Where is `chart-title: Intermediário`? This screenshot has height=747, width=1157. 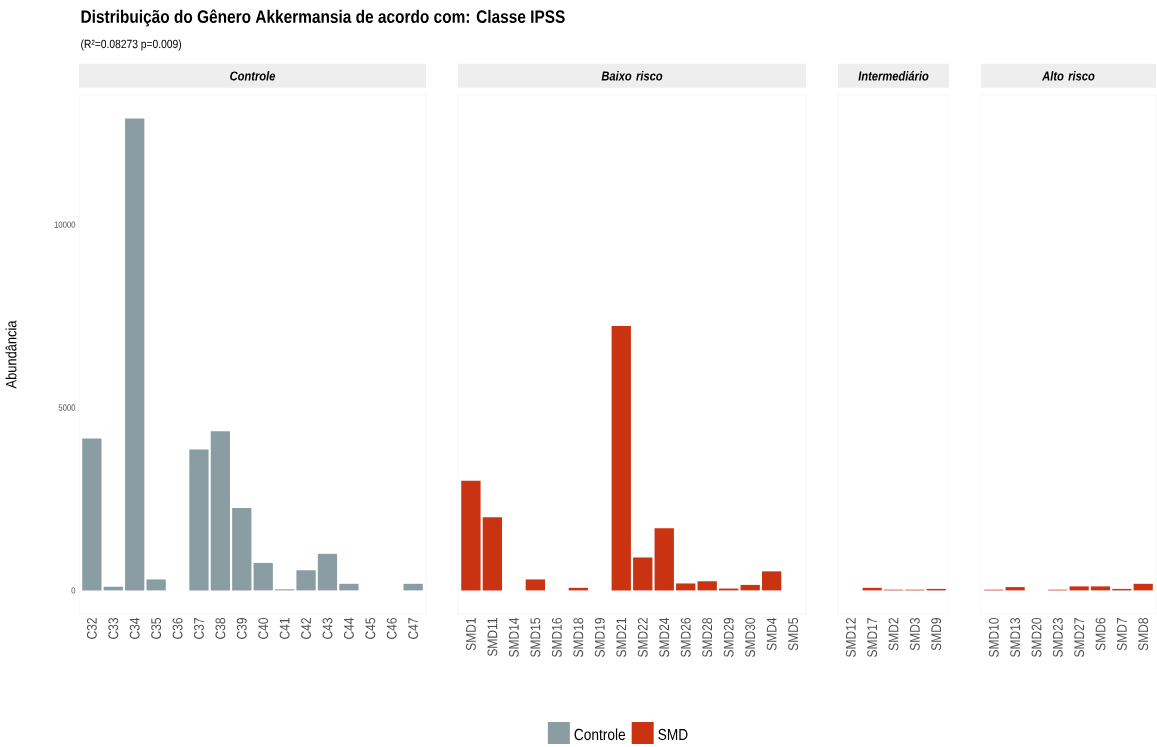 chart-title: Intermediário is located at coordinates (893, 75).